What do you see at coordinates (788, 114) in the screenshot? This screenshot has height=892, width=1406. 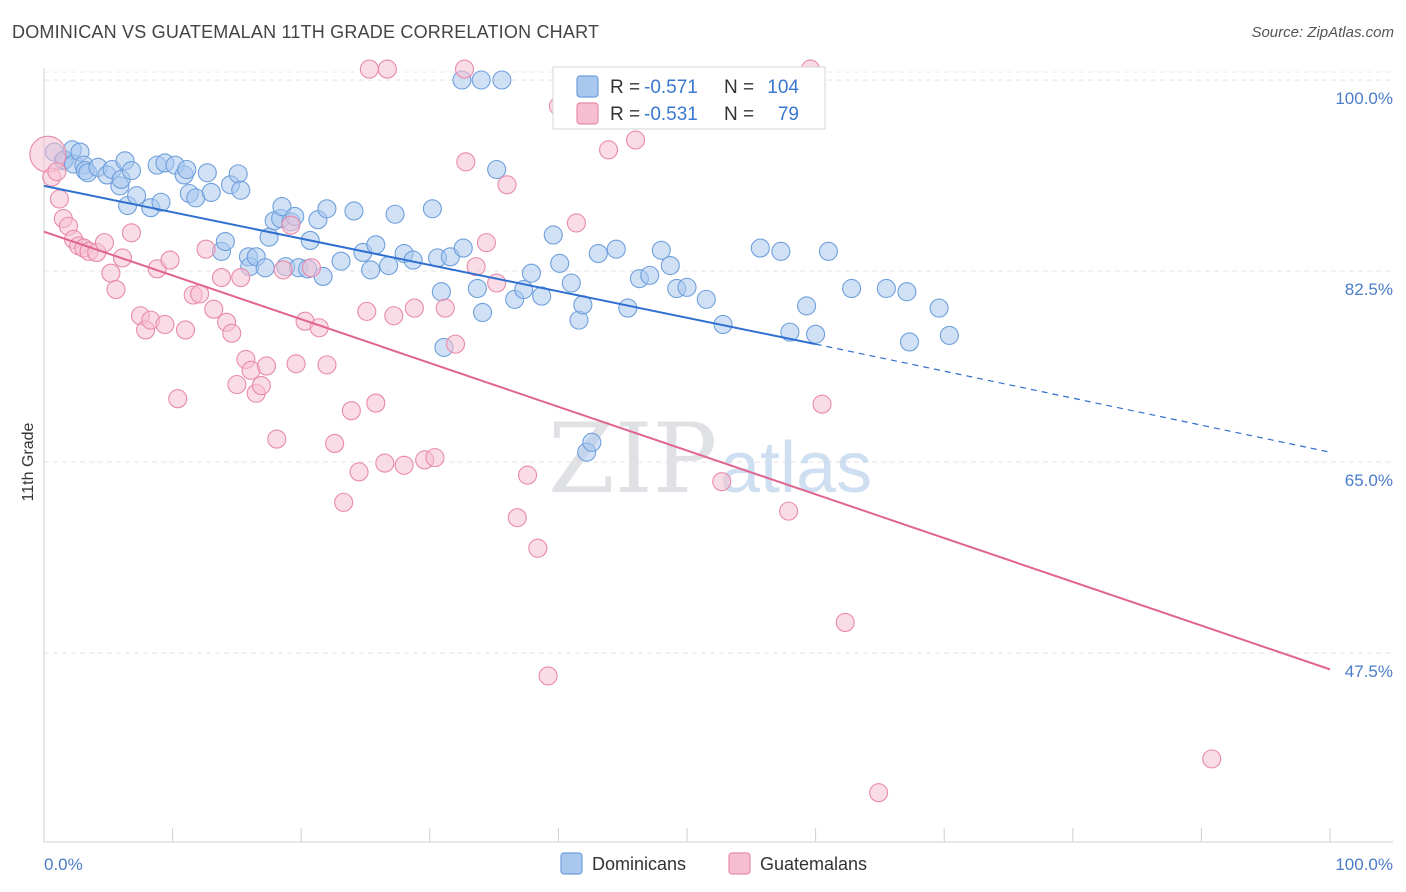 I see `legend-n-value-2: 79` at bounding box center [788, 114].